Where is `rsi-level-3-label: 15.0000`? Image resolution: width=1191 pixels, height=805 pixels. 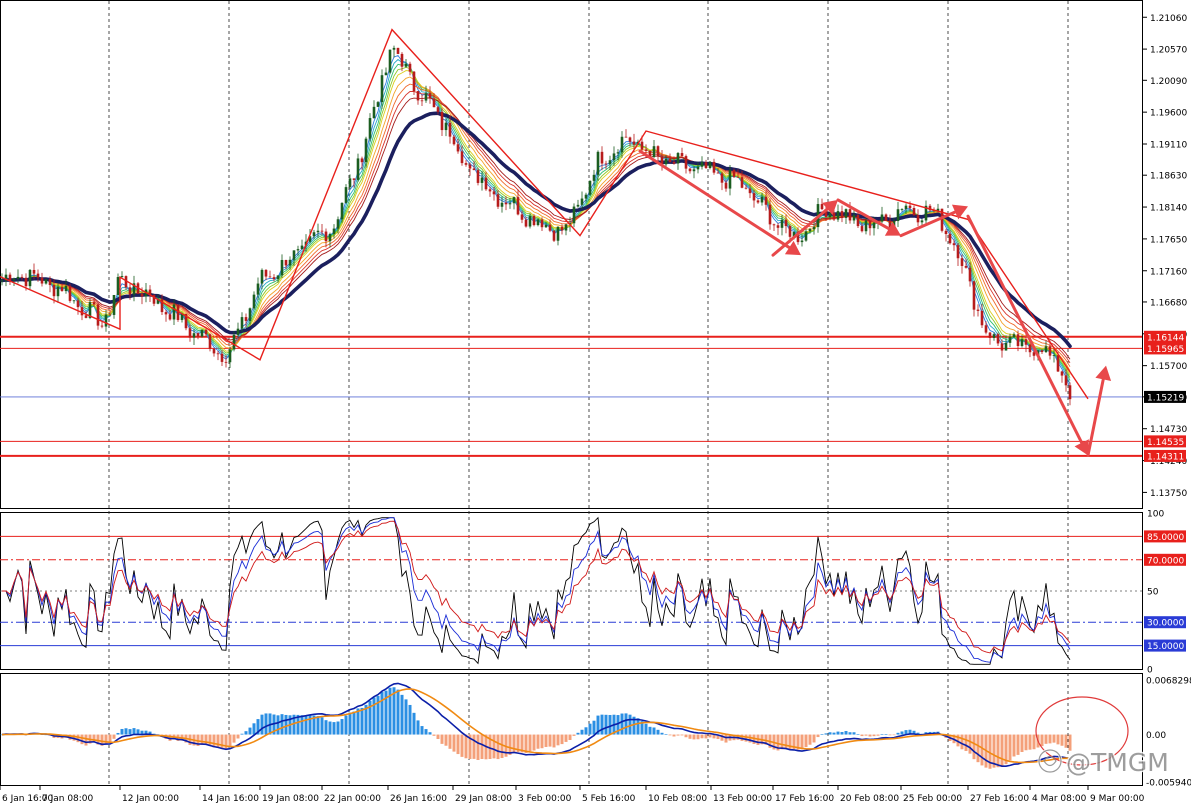 rsi-level-3-label: 15.0000 is located at coordinates (1165, 647).